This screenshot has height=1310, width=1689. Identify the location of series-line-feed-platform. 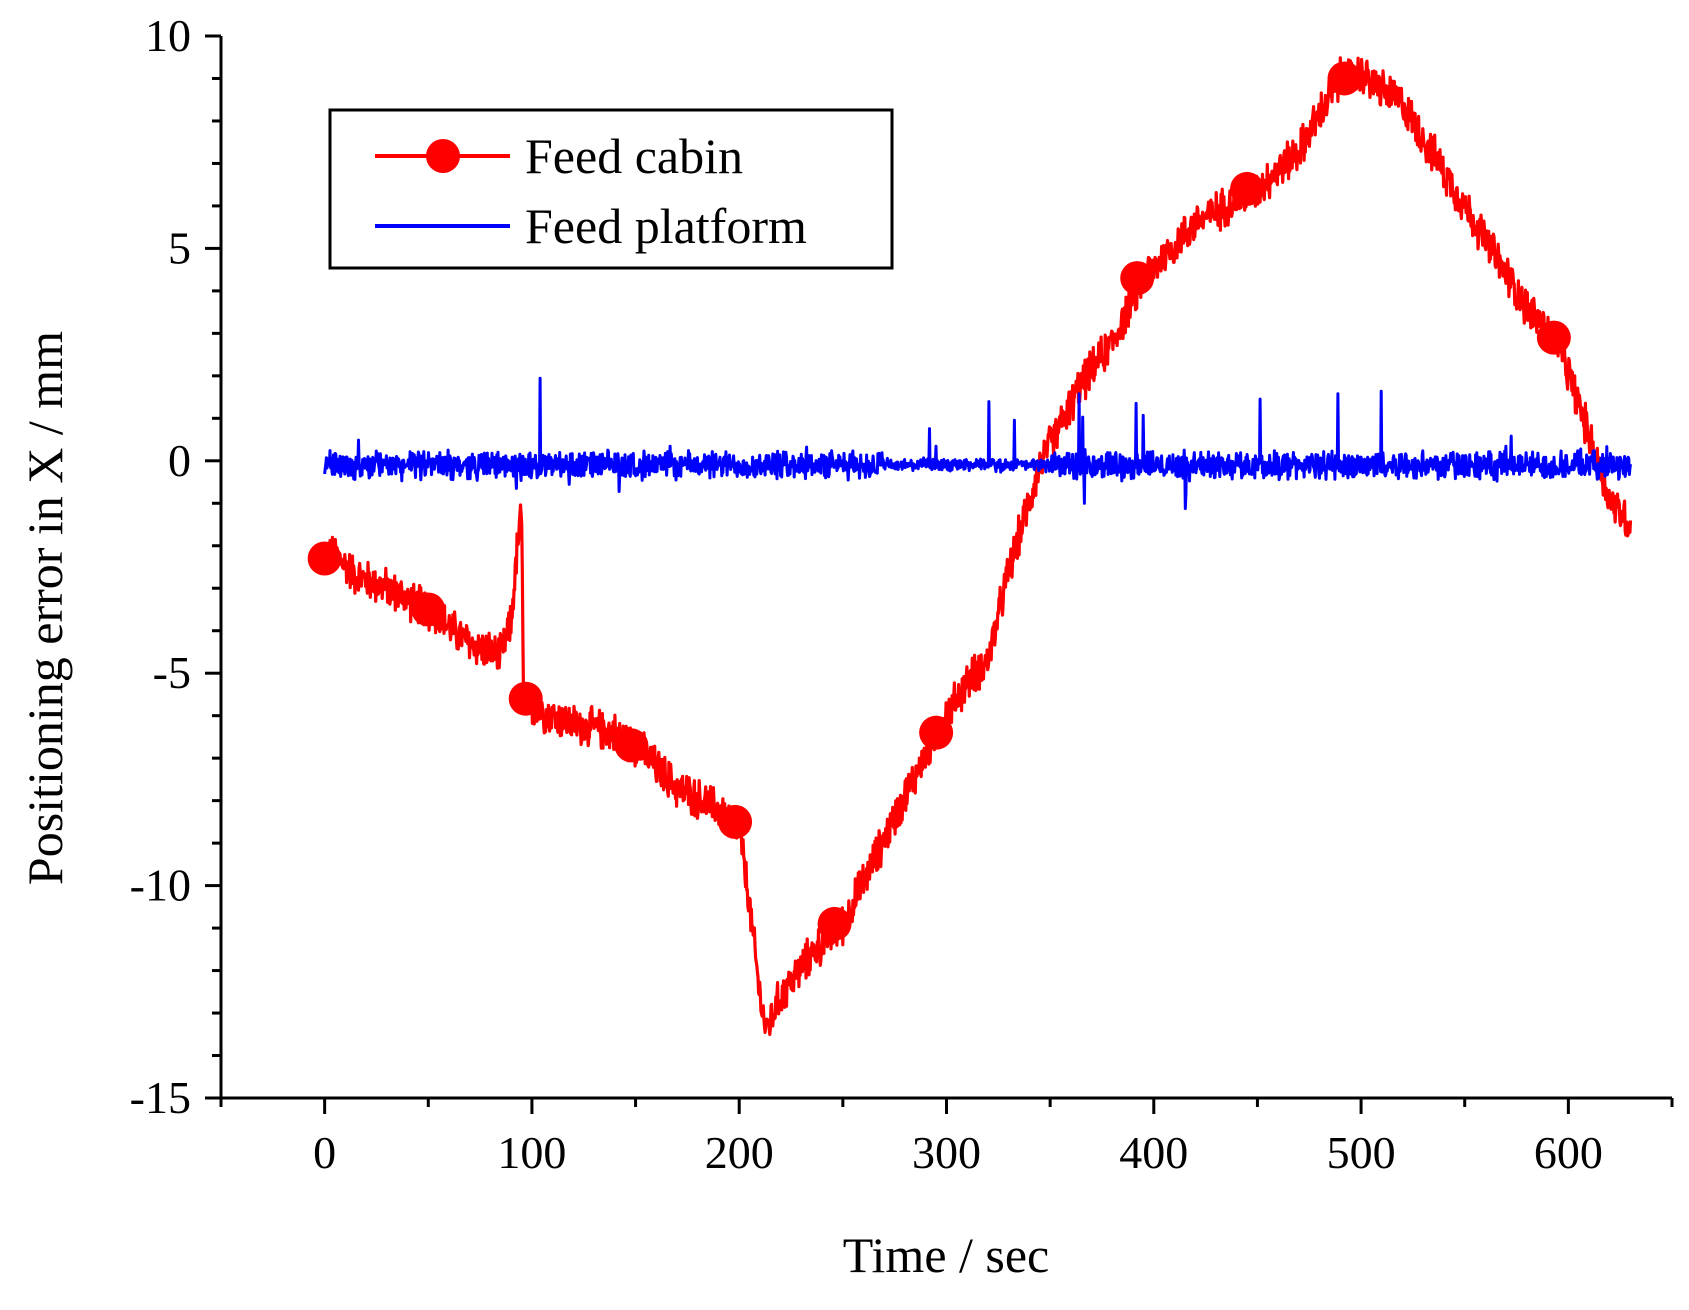
(977, 443).